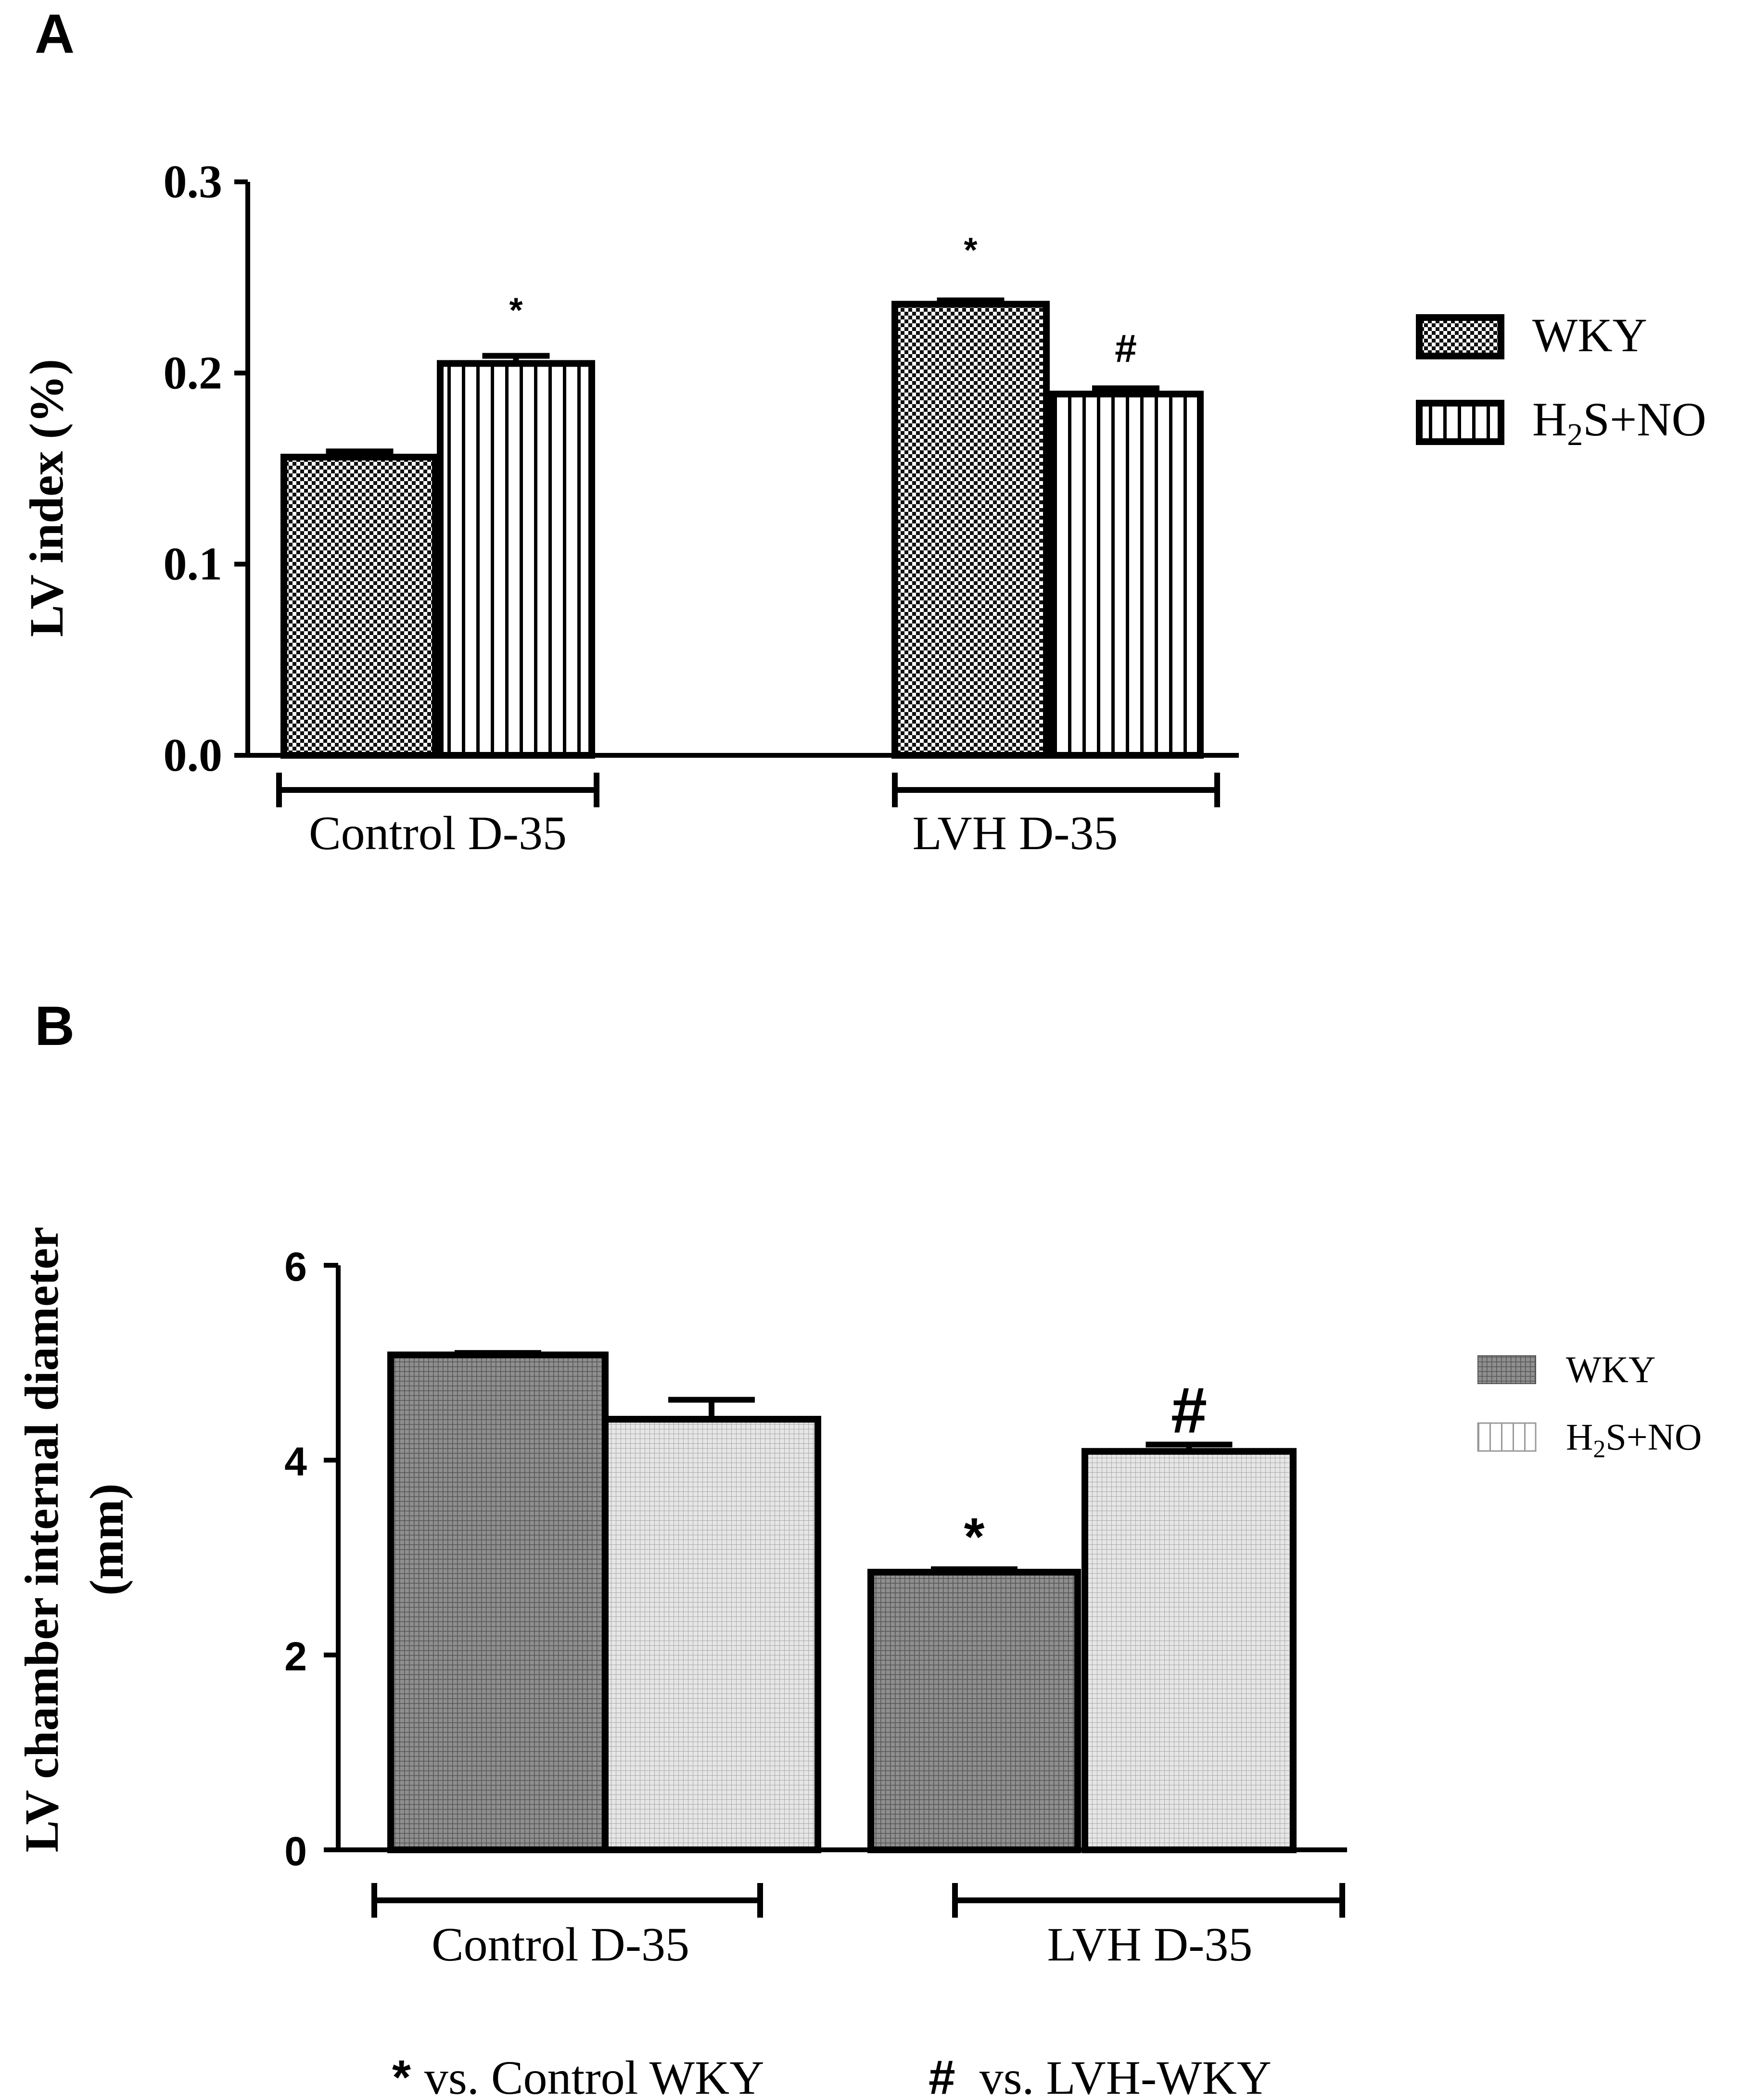 This screenshot has height=2100, width=1756. I want to click on panel-a-bars, so click(742, 530).